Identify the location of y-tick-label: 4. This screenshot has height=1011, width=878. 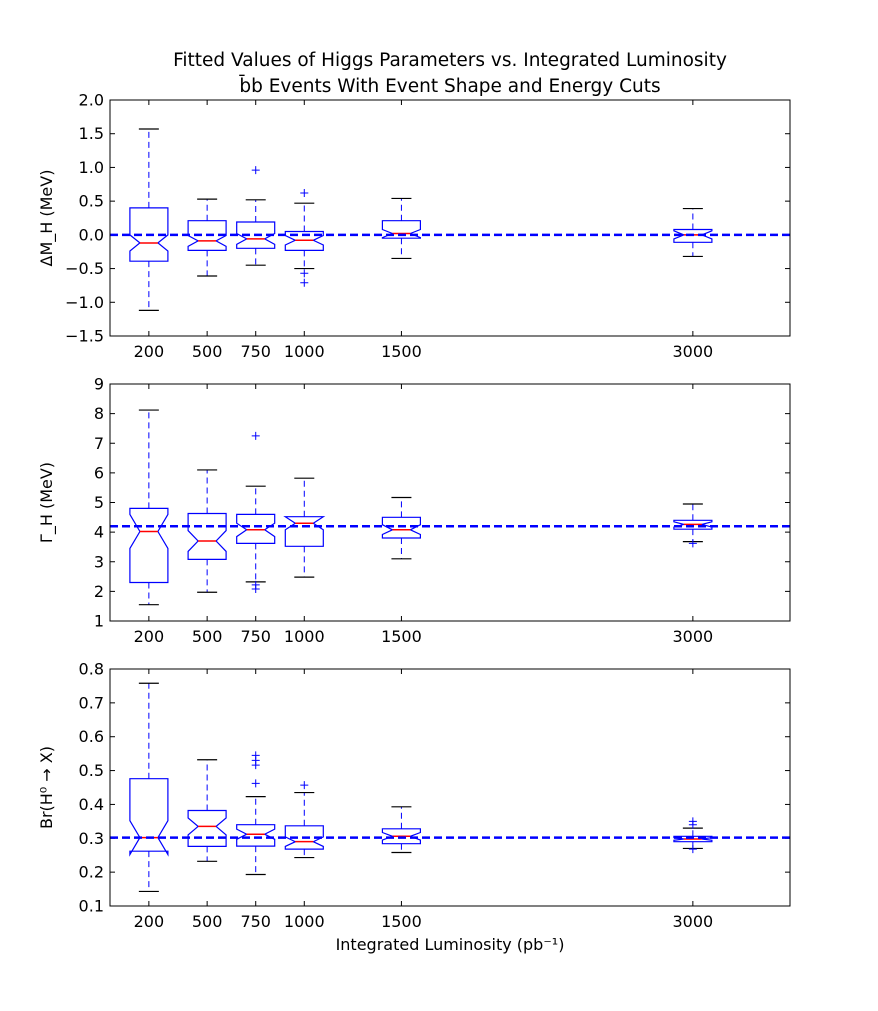
(99, 532).